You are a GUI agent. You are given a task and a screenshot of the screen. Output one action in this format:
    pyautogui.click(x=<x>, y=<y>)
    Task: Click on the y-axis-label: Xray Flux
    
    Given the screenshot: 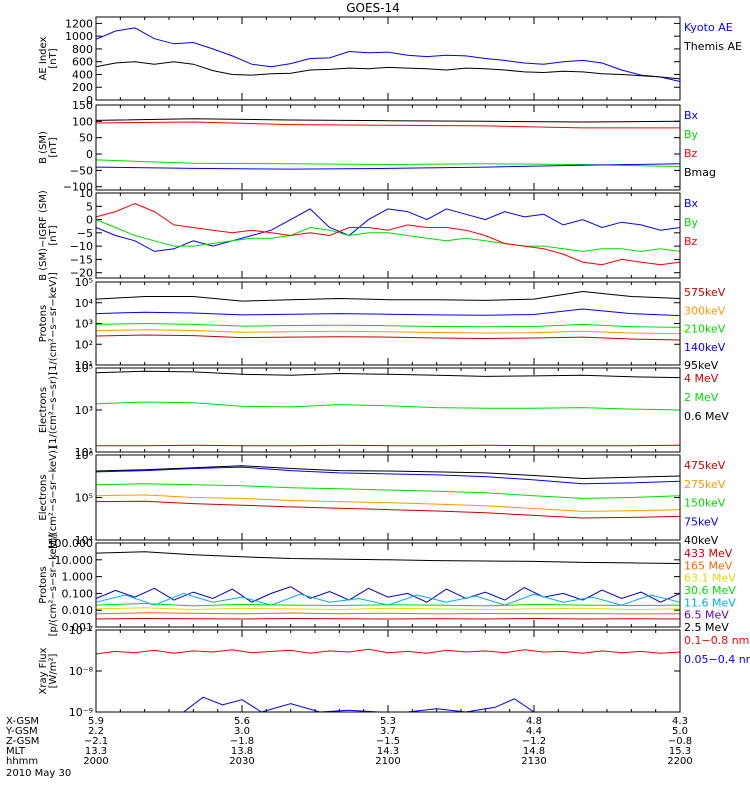 What is the action you would take?
    pyautogui.click(x=43, y=670)
    